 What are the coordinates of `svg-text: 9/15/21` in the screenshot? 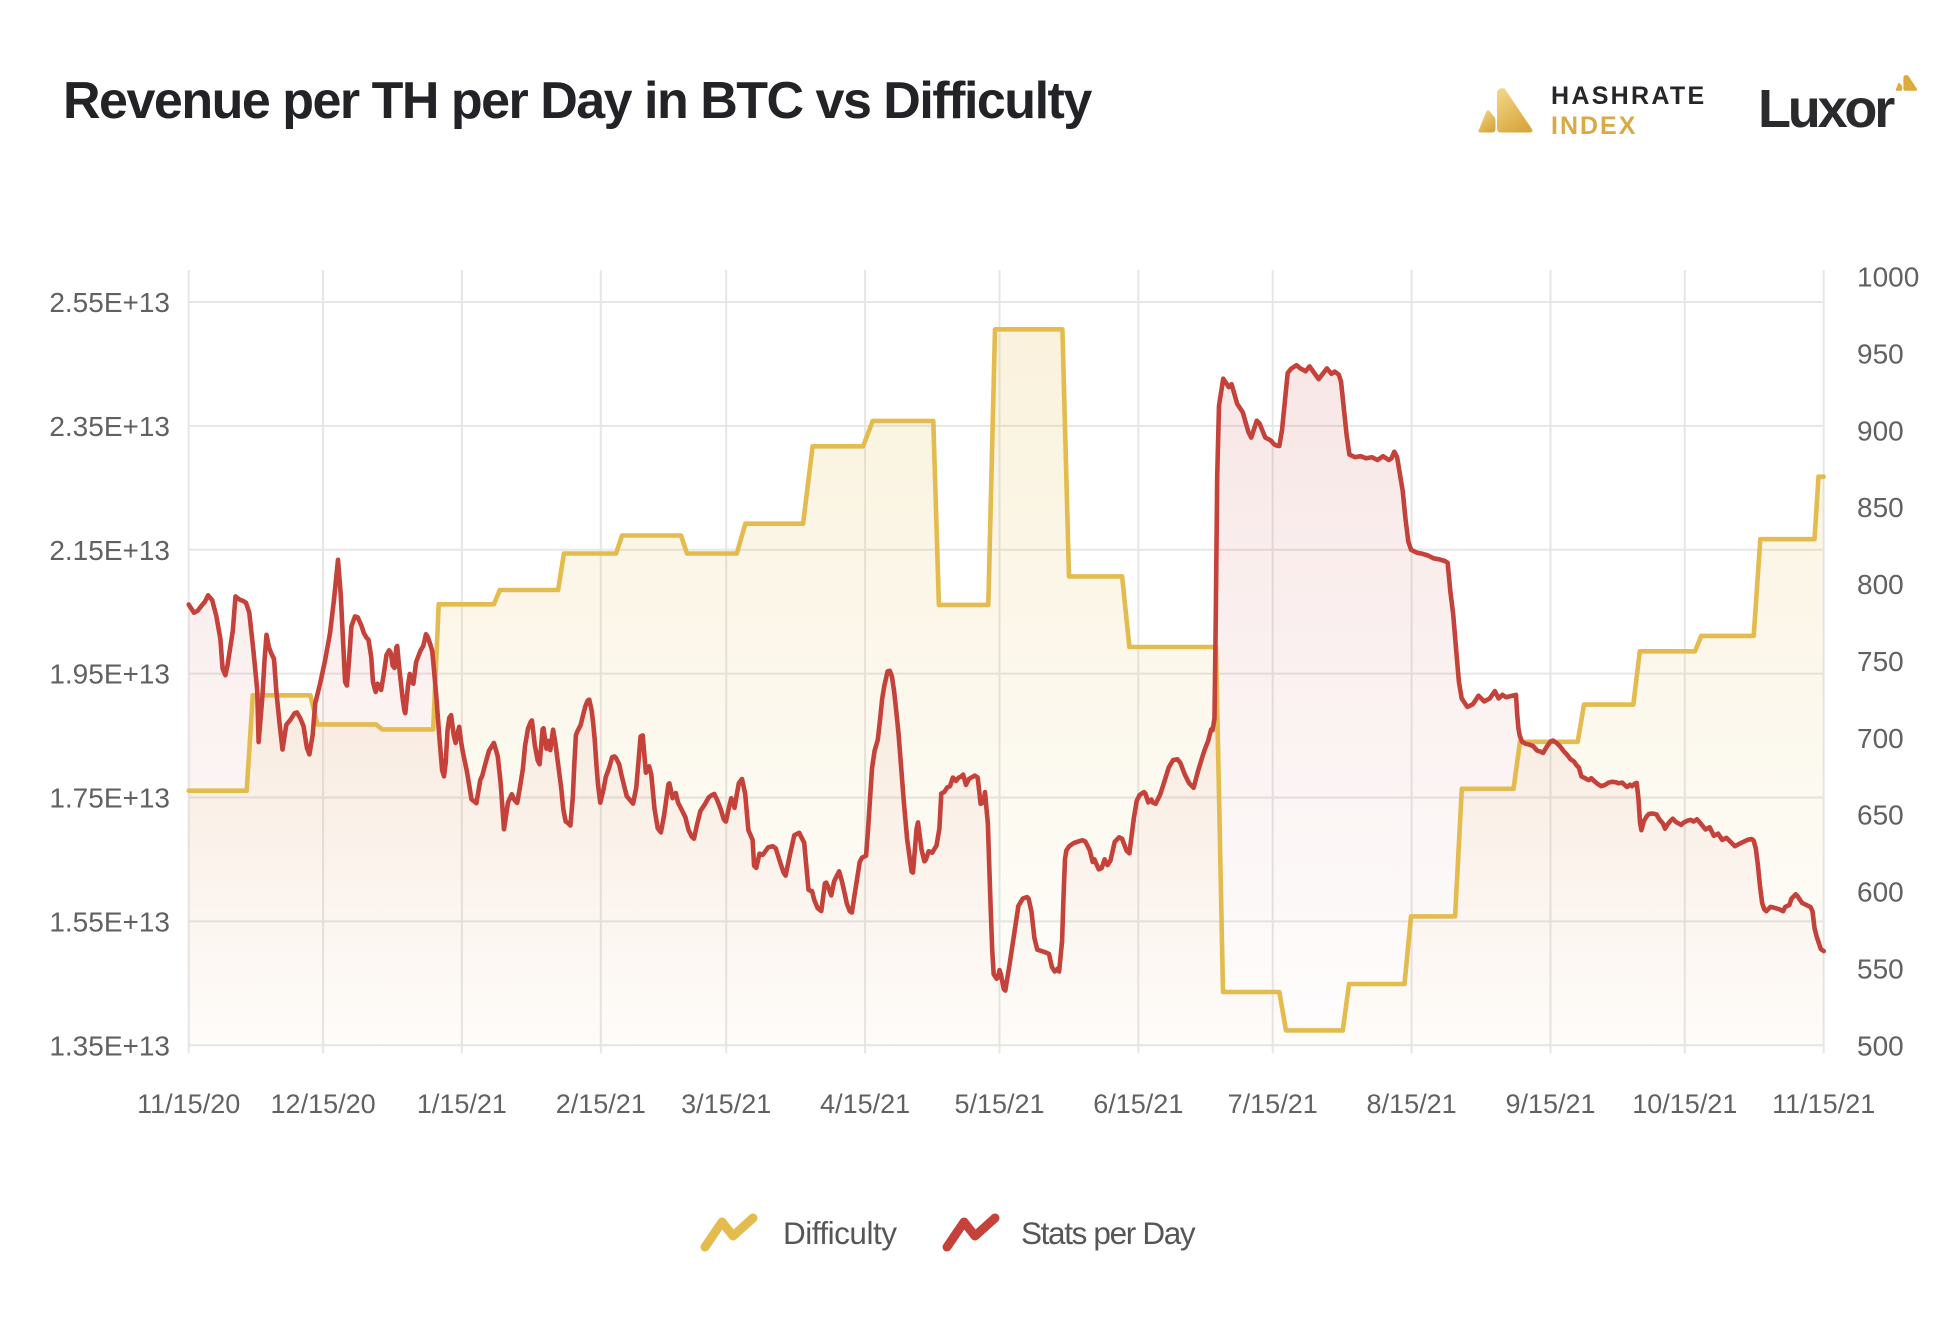 It's located at (1550, 1104).